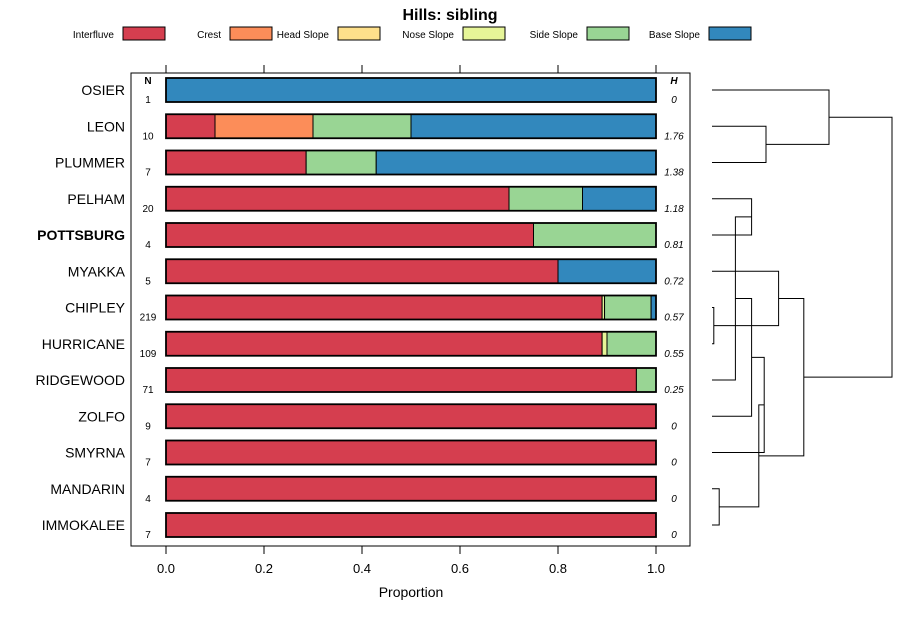 The height and width of the screenshot is (620, 900). Describe the element at coordinates (264, 126) in the screenshot. I see `bar-segment-leon-crest` at that location.